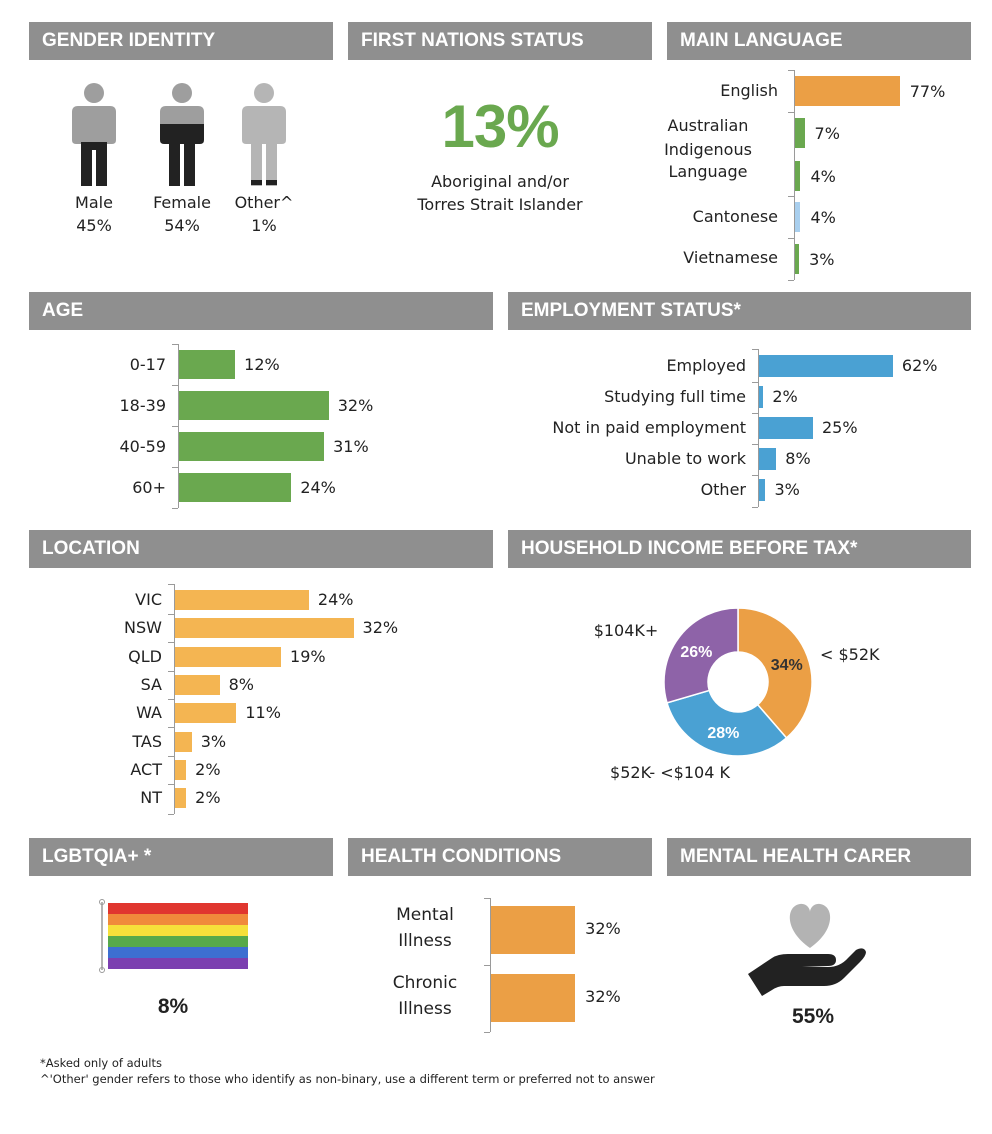 The image size is (992, 1134). Describe the element at coordinates (149, 487) in the screenshot. I see `category-label: 60+` at that location.